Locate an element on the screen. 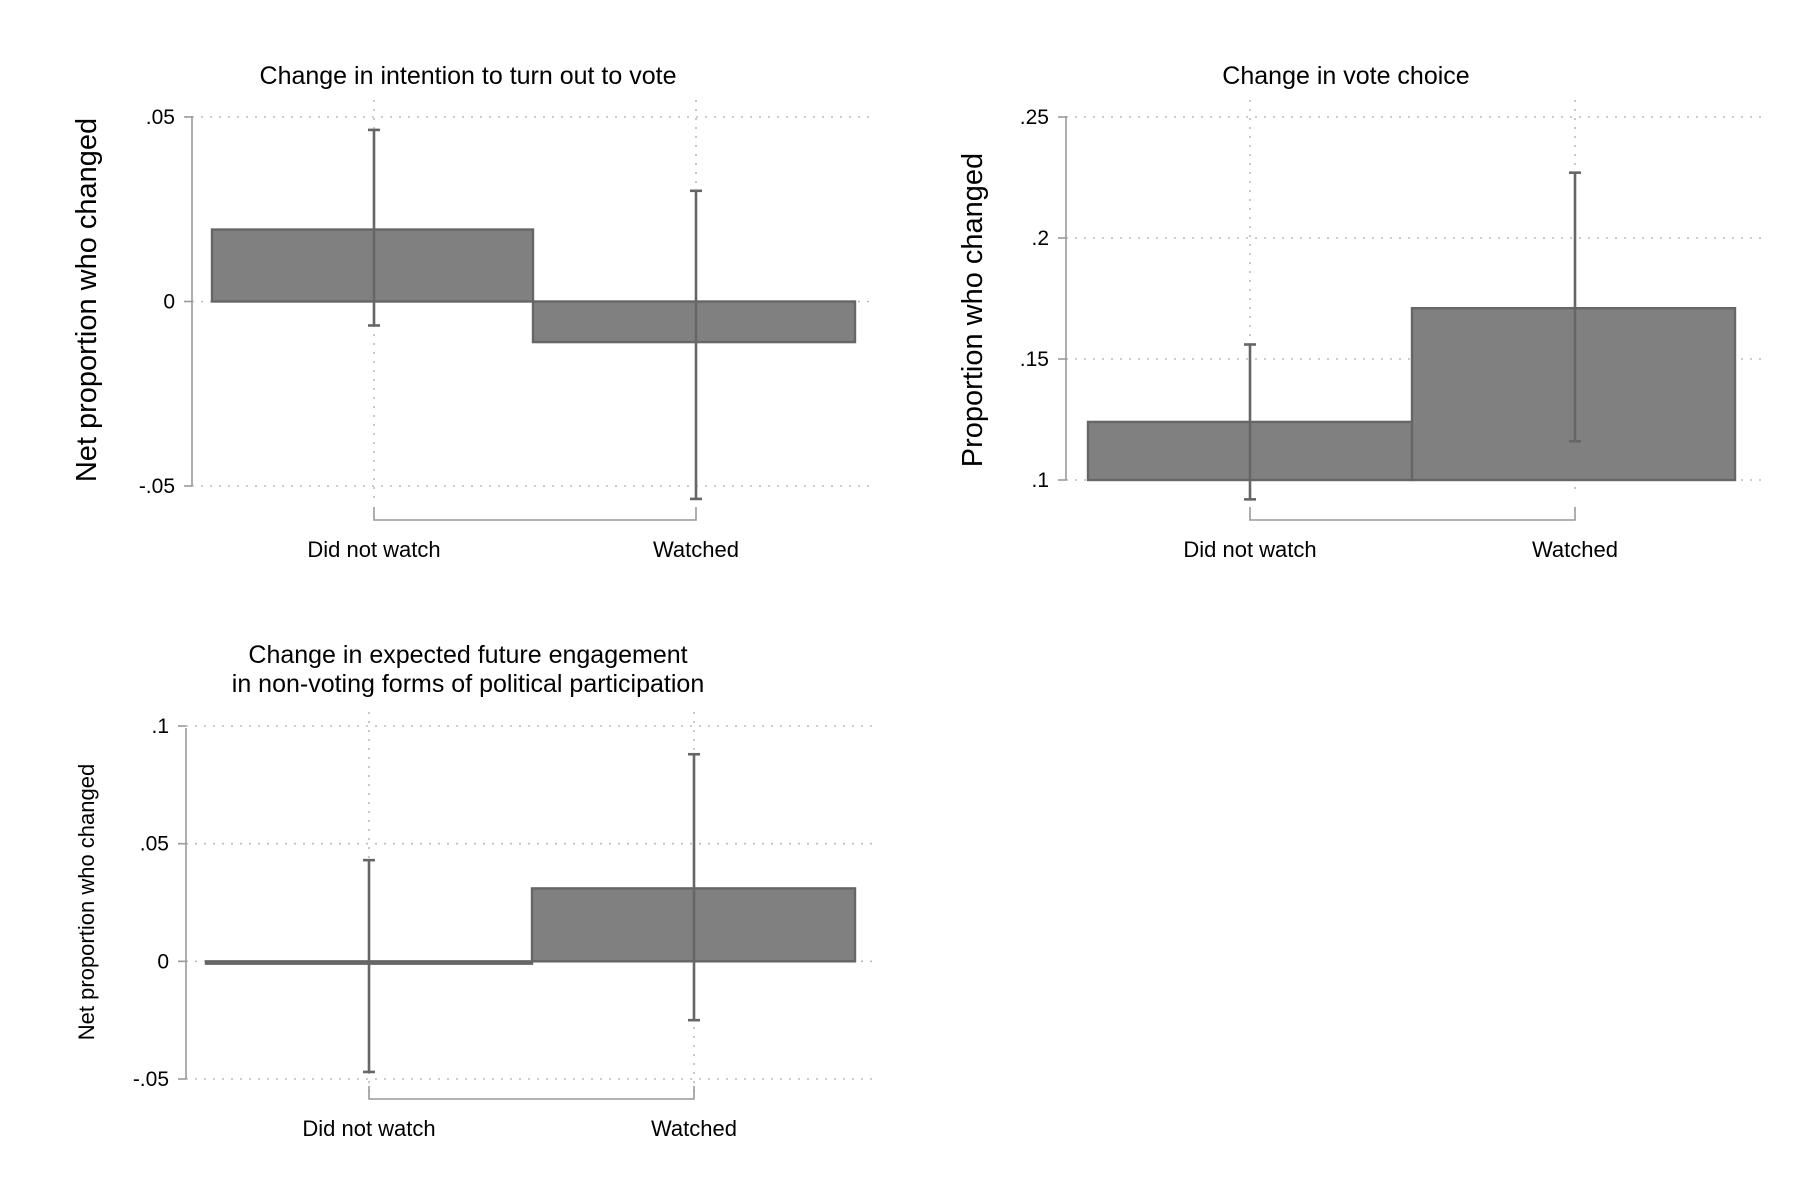 This screenshot has height=1197, width=1797. bar-did-not-watch is located at coordinates (372, 265).